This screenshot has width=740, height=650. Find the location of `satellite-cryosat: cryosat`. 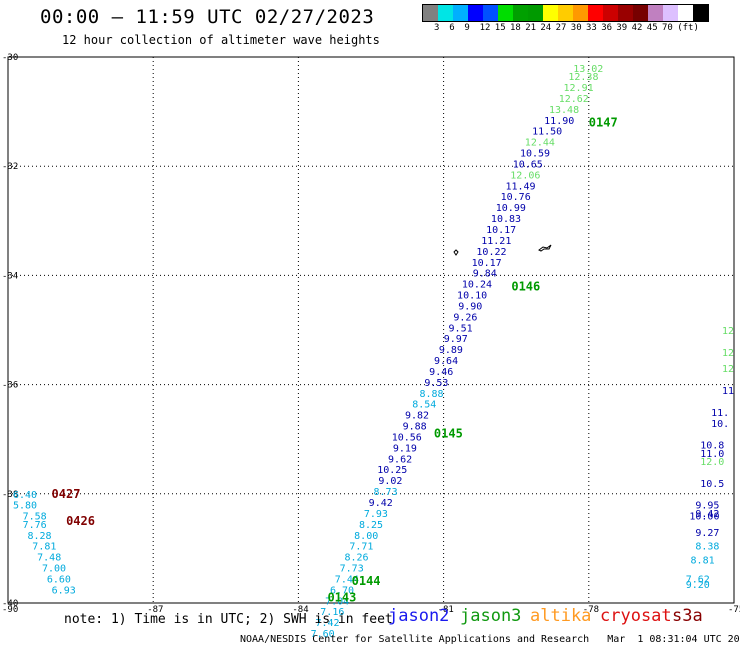

satellite-cryosat: cryosat is located at coordinates (636, 616).